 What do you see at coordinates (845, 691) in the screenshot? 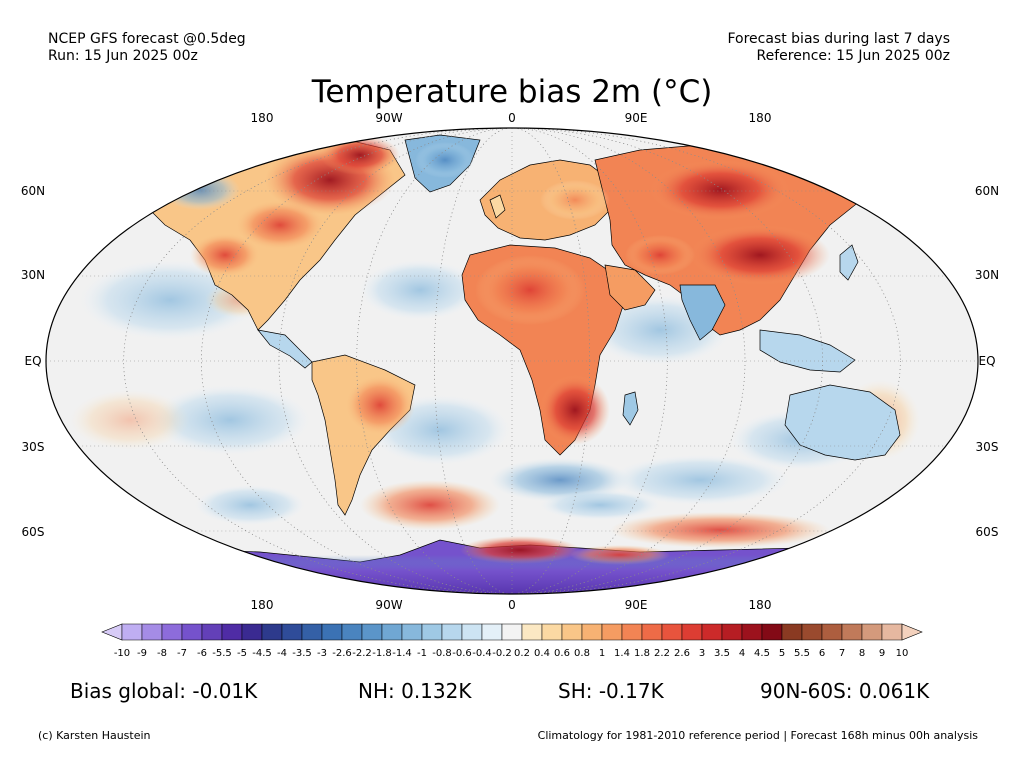
I see `polar-bias-stat: 90N-60S: 0.061K` at bounding box center [845, 691].